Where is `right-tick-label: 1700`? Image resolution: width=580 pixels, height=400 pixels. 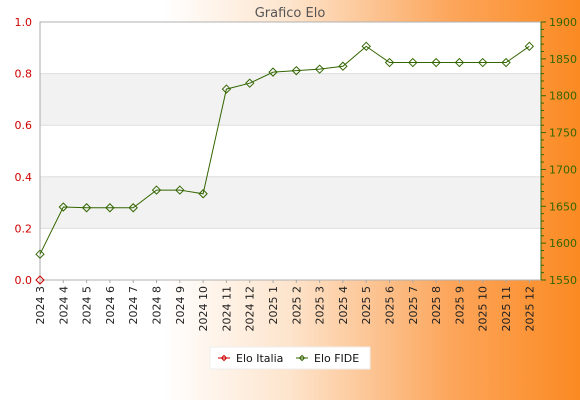 right-tick-label: 1700 is located at coordinates (563, 169).